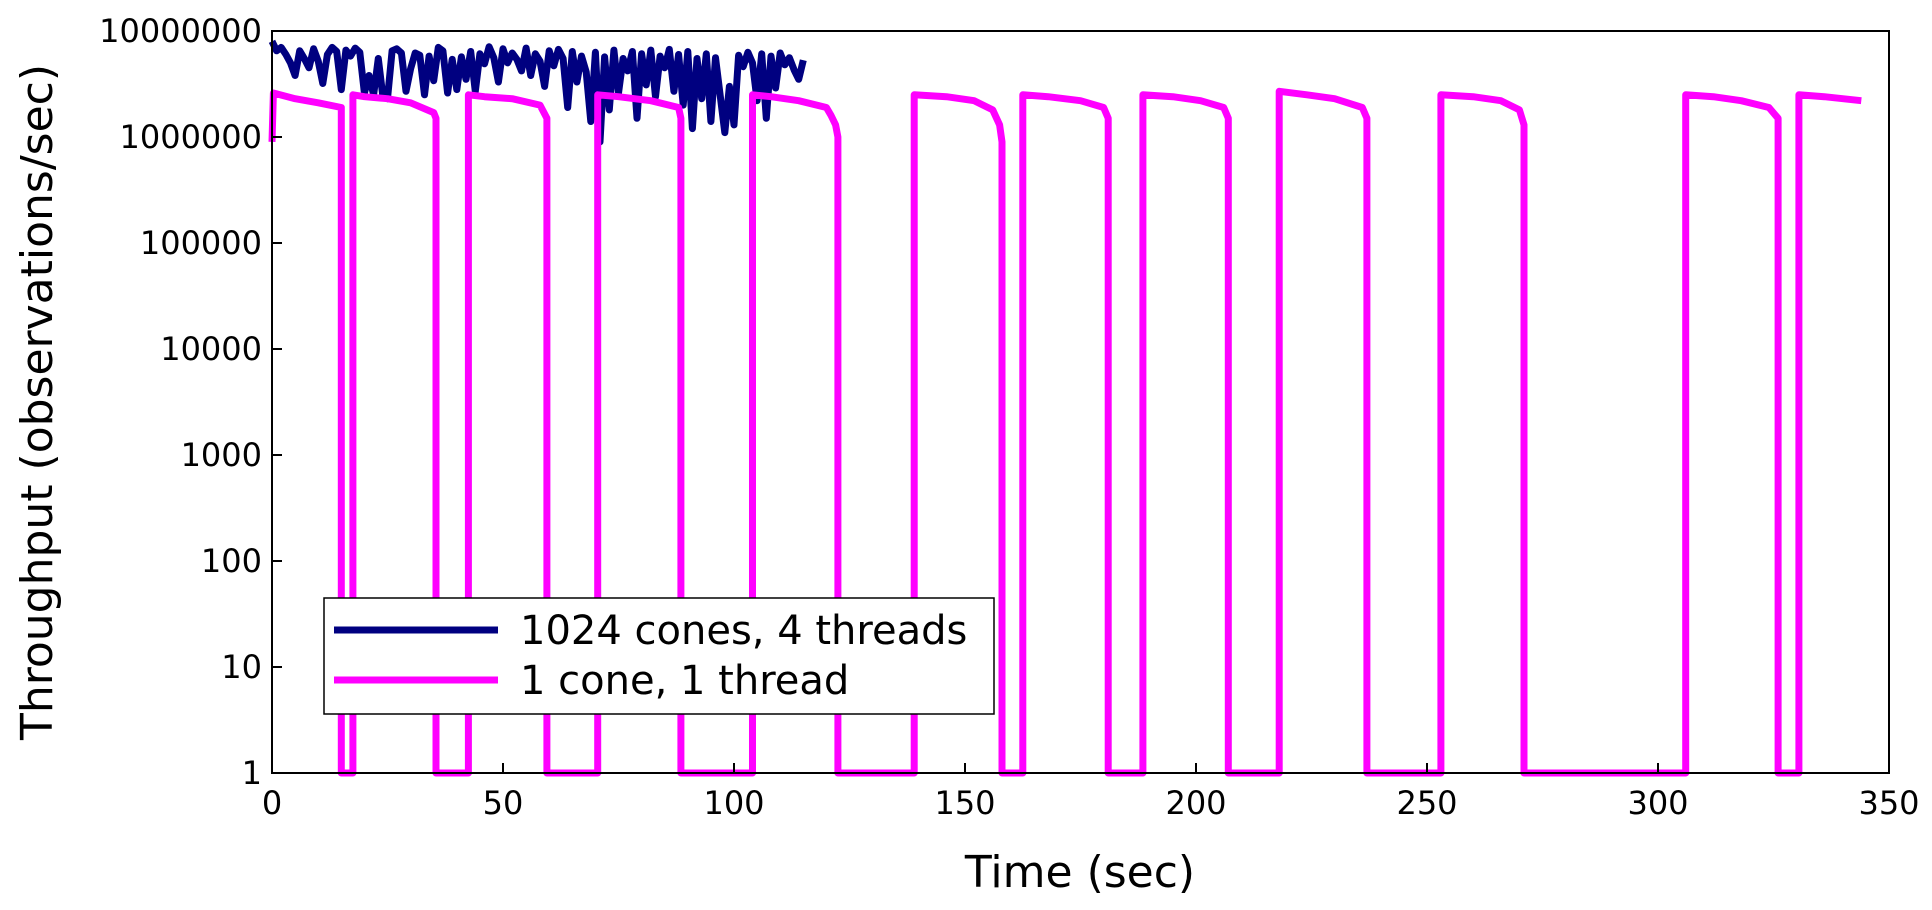 The width and height of the screenshot is (1932, 910). Describe the element at coordinates (1888, 803) in the screenshot. I see `x-tick-label: 350` at that location.